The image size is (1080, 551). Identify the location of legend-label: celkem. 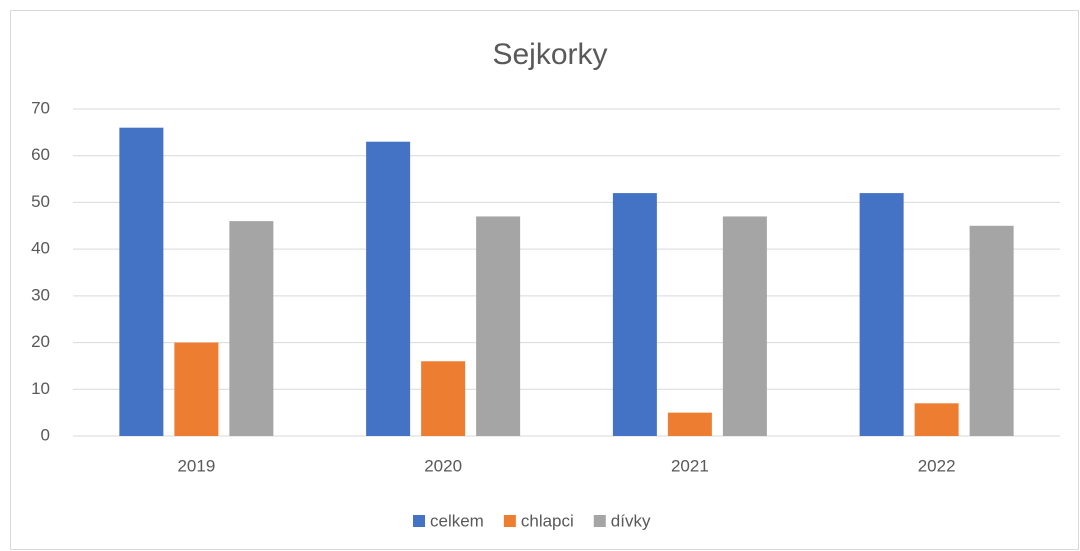
(457, 520).